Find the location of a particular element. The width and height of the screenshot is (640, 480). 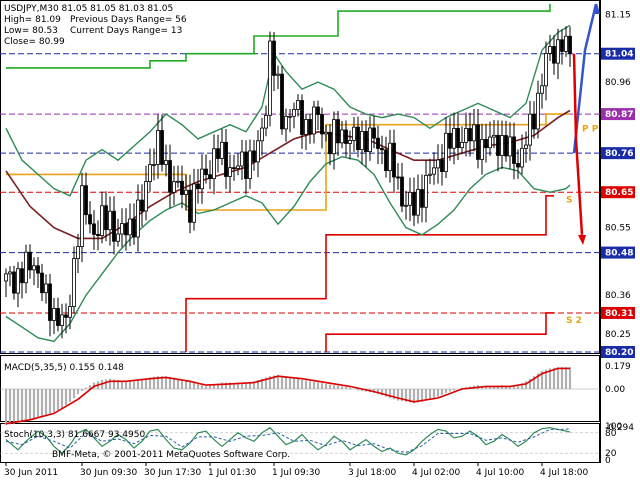

price-tag-label: 80.65 is located at coordinates (619, 193).